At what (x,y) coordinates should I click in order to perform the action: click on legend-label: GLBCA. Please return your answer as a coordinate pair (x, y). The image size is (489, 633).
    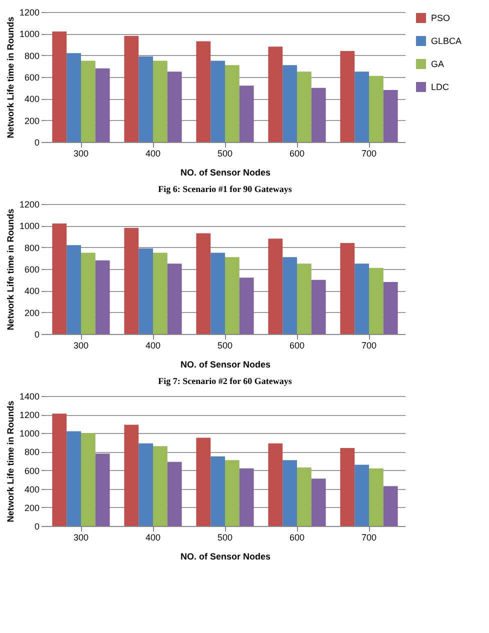
    Looking at the image, I should click on (446, 41).